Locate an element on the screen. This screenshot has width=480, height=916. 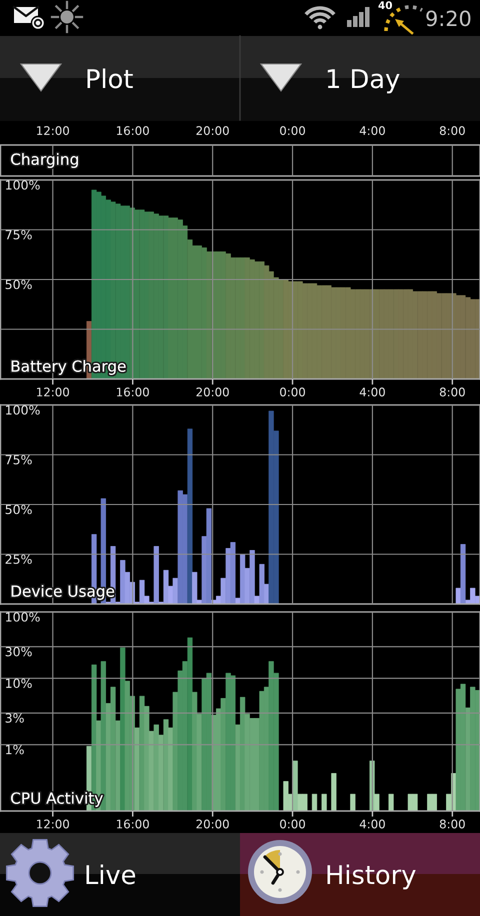
text: 12:00 is located at coordinates (53, 131).